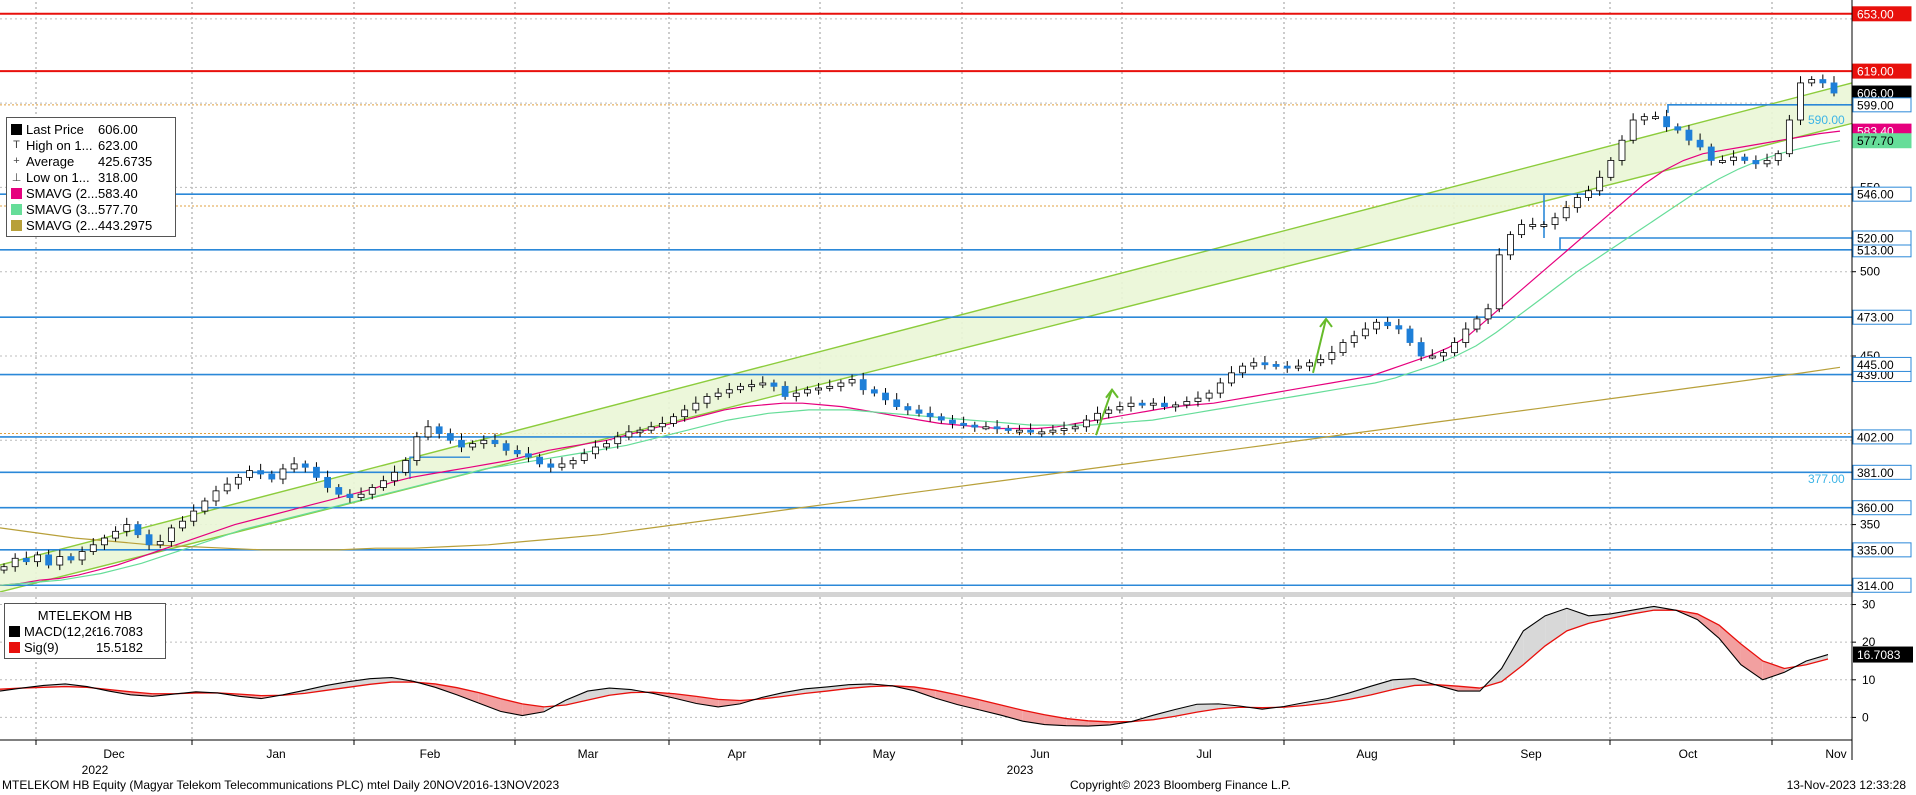 The height and width of the screenshot is (795, 1916). I want to click on legend-value: 16.7083, so click(119, 631).